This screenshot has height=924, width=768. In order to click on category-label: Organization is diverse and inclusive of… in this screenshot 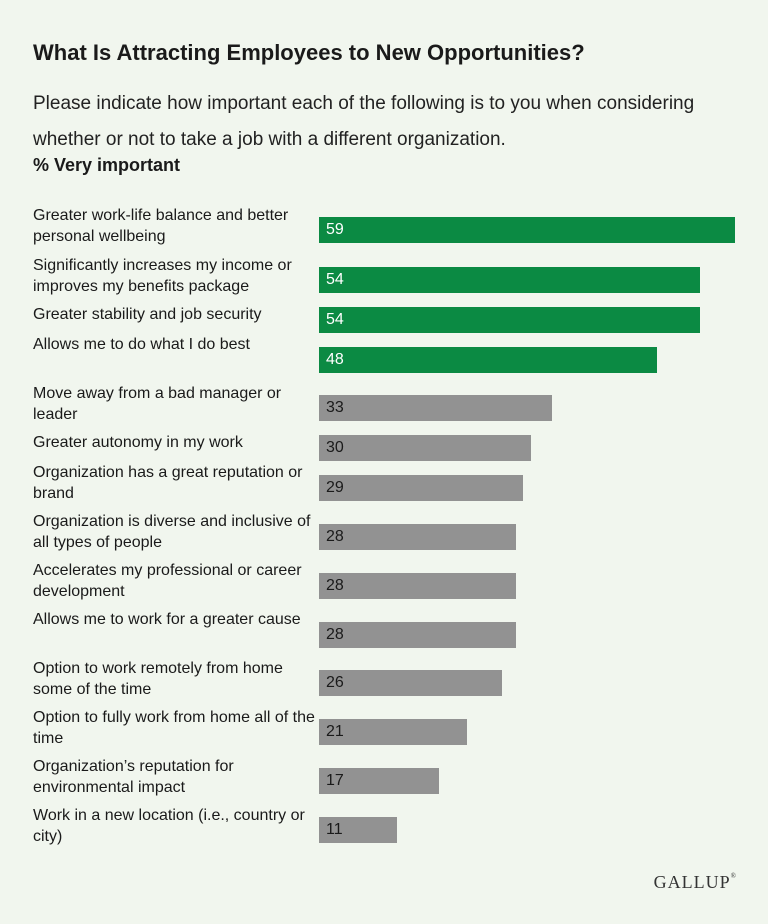, I will do `click(172, 532)`.